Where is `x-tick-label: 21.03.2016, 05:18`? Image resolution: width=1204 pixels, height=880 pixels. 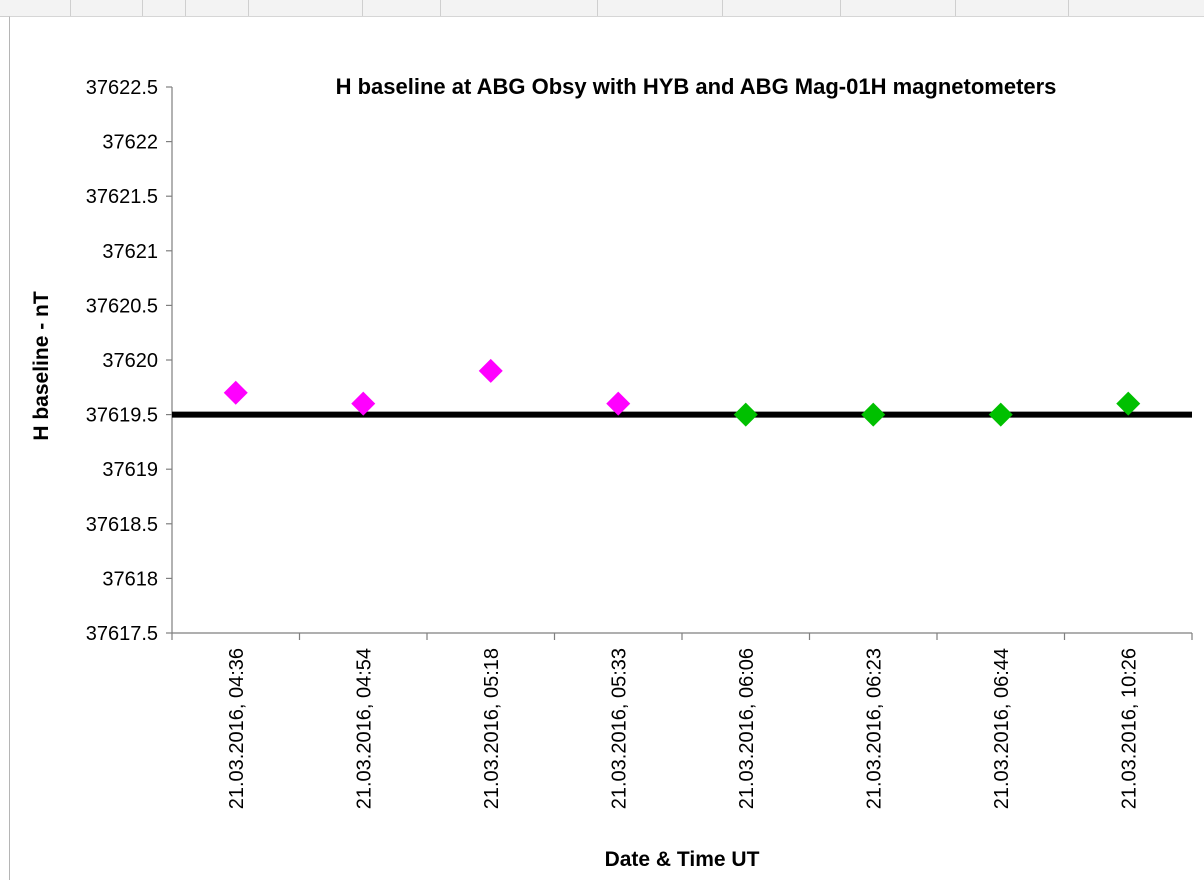 x-tick-label: 21.03.2016, 05:18 is located at coordinates (492, 728).